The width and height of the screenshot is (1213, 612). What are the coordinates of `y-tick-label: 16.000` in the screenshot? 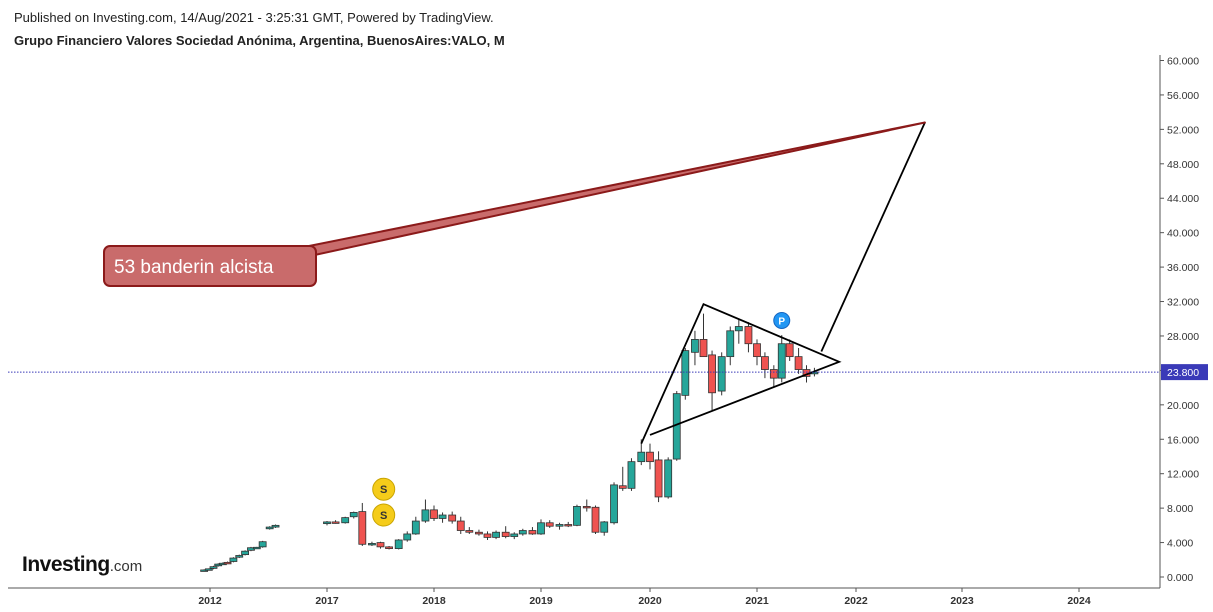 It's located at (1183, 440).